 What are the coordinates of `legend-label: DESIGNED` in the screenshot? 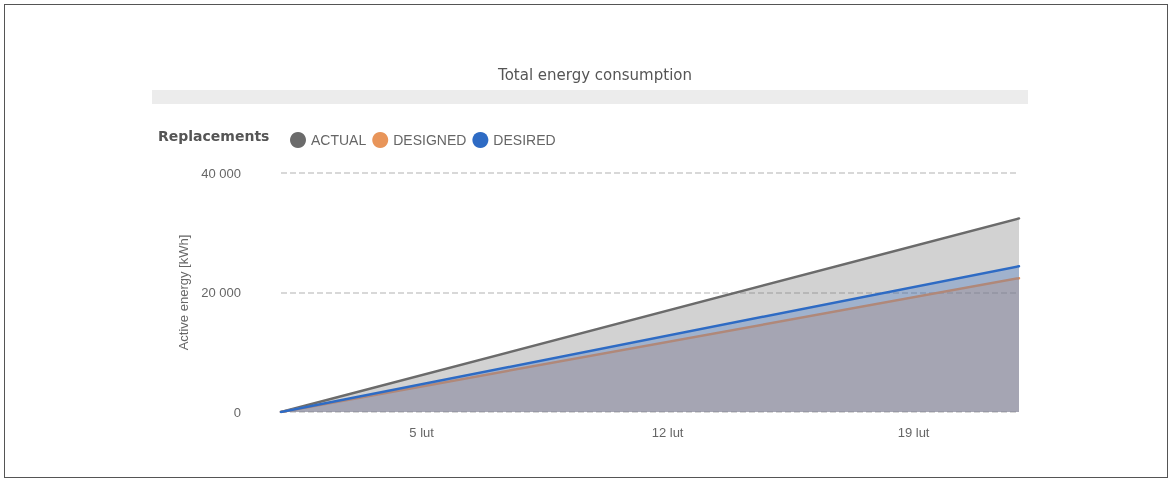 It's located at (430, 140).